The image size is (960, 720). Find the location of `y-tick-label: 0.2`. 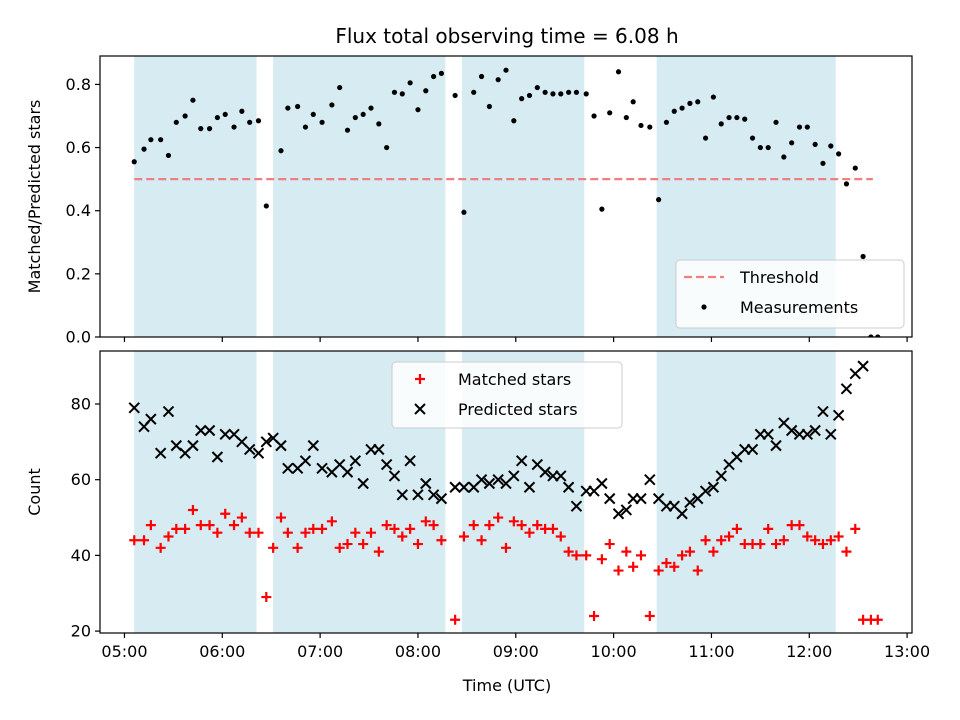

y-tick-label: 0.2 is located at coordinates (78, 273).